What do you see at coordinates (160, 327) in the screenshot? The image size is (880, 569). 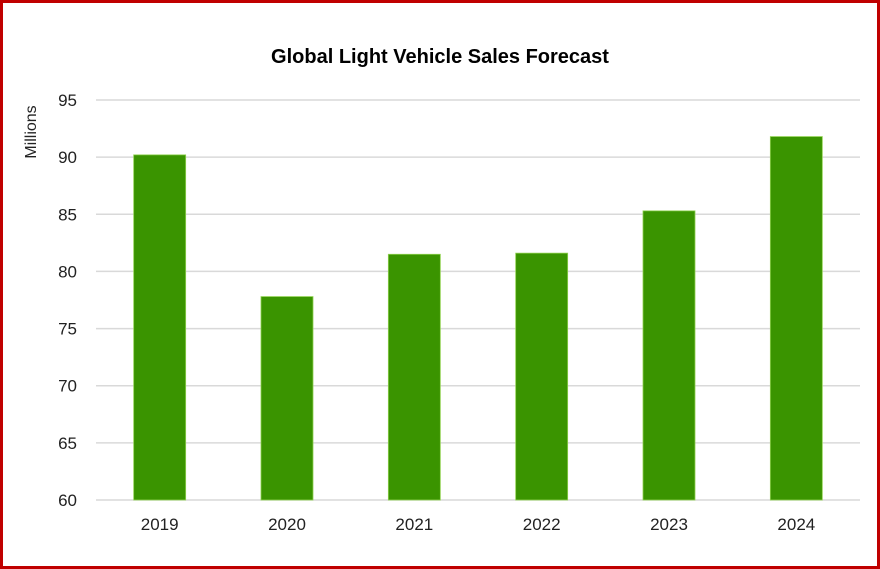 I see `bar-2019` at bounding box center [160, 327].